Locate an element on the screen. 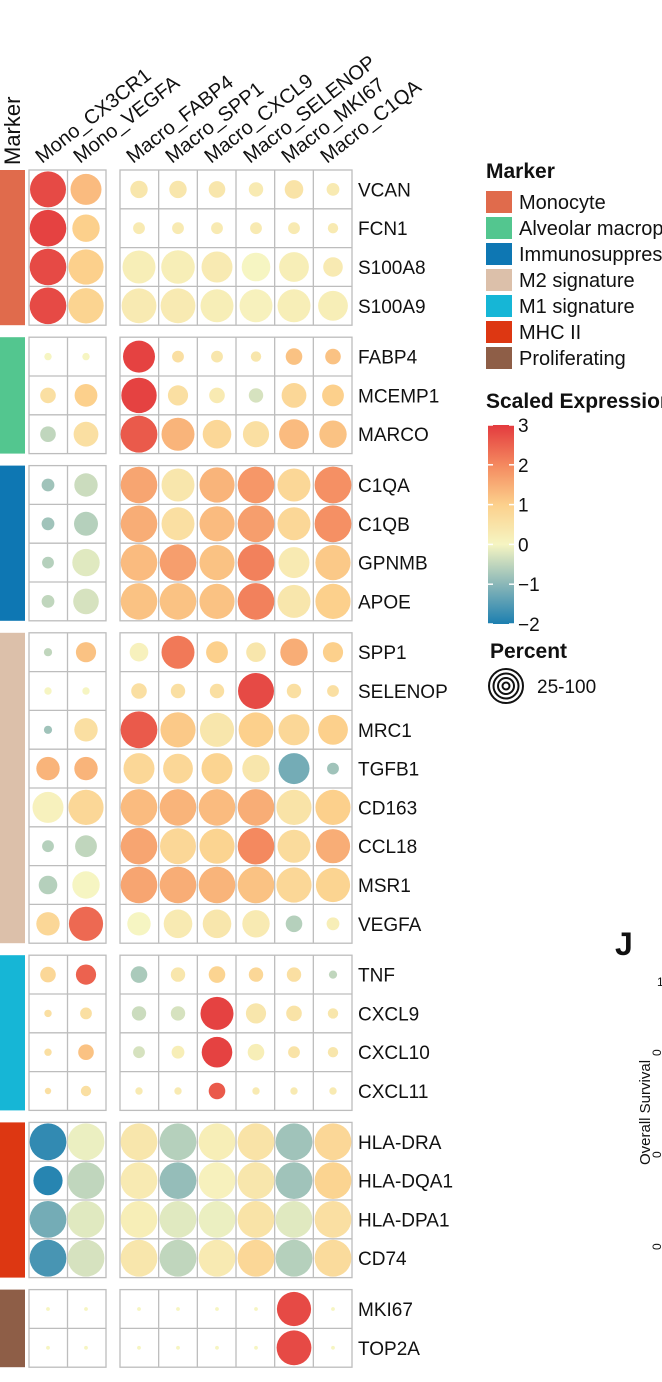 This screenshot has width=662, height=1382. dot-vegfa-macro_selenop is located at coordinates (256, 924).